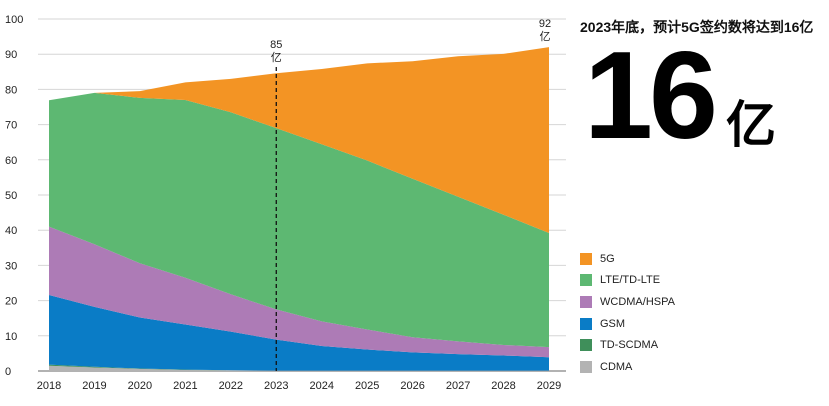  Describe the element at coordinates (11, 126) in the screenshot. I see `y-tick-label-70: 70` at that location.